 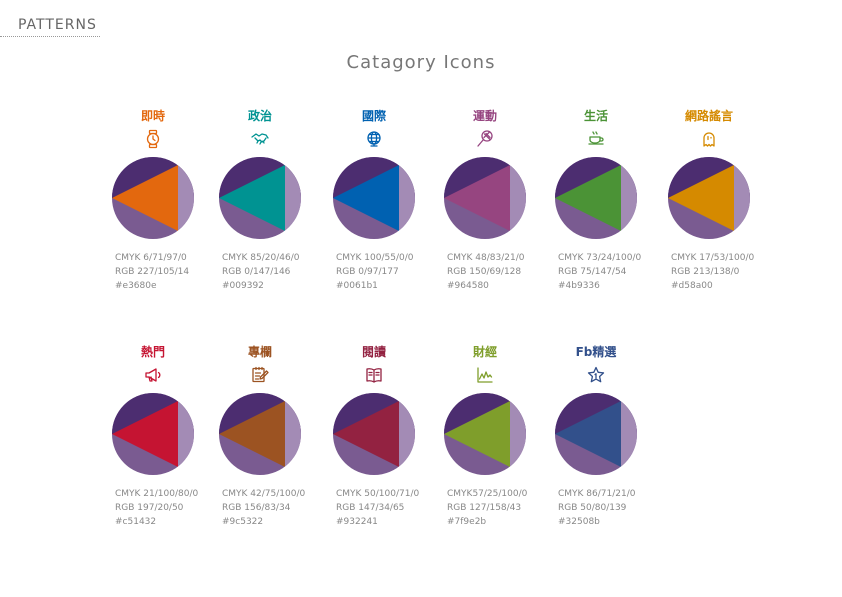 I want to click on page-title: Catagory Icons, so click(x=421, y=62).